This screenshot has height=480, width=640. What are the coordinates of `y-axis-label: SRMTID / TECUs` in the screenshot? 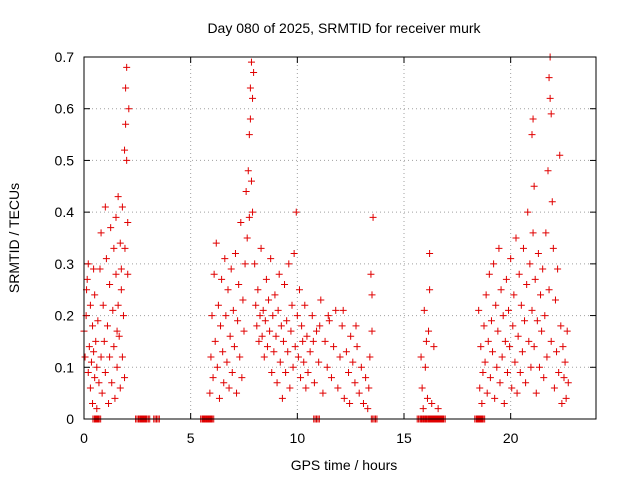 It's located at (14, 238).